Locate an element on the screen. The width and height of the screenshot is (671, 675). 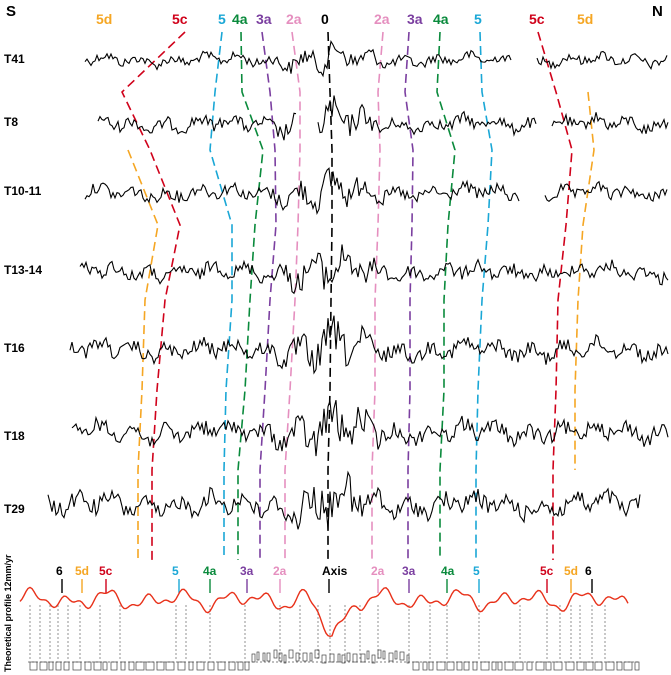
top-label-3a-left: 3a is located at coordinates (264, 19).